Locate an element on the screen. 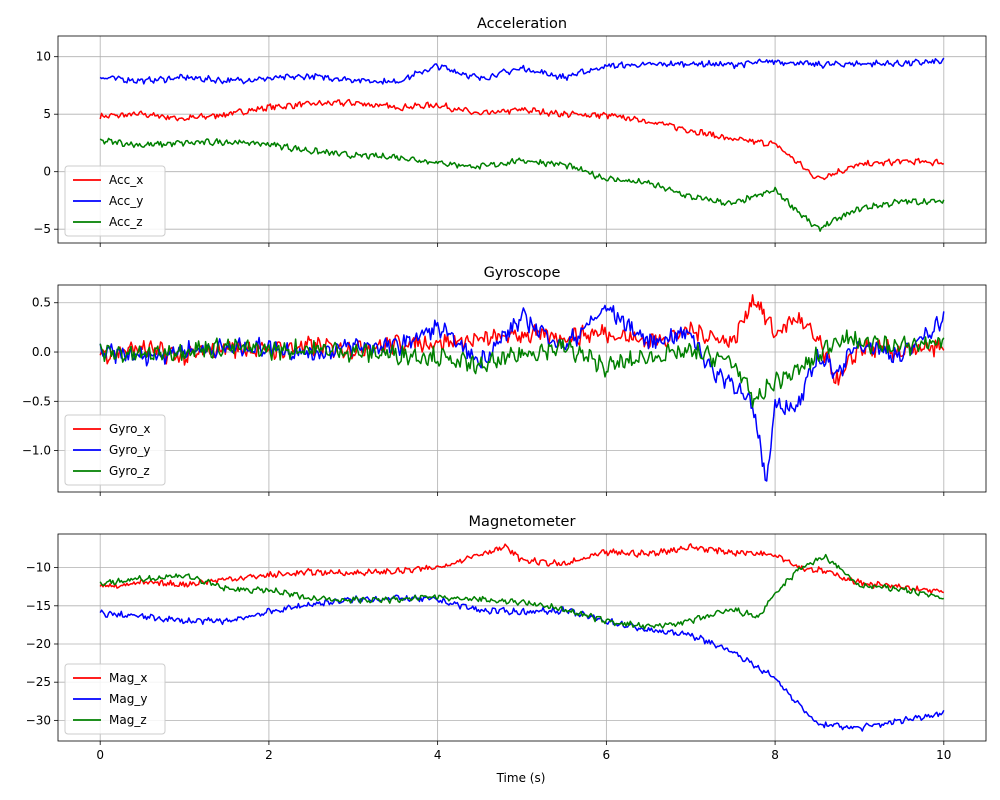 This screenshot has height=800, width=1000. x-tick-label: 8 is located at coordinates (775, 755).